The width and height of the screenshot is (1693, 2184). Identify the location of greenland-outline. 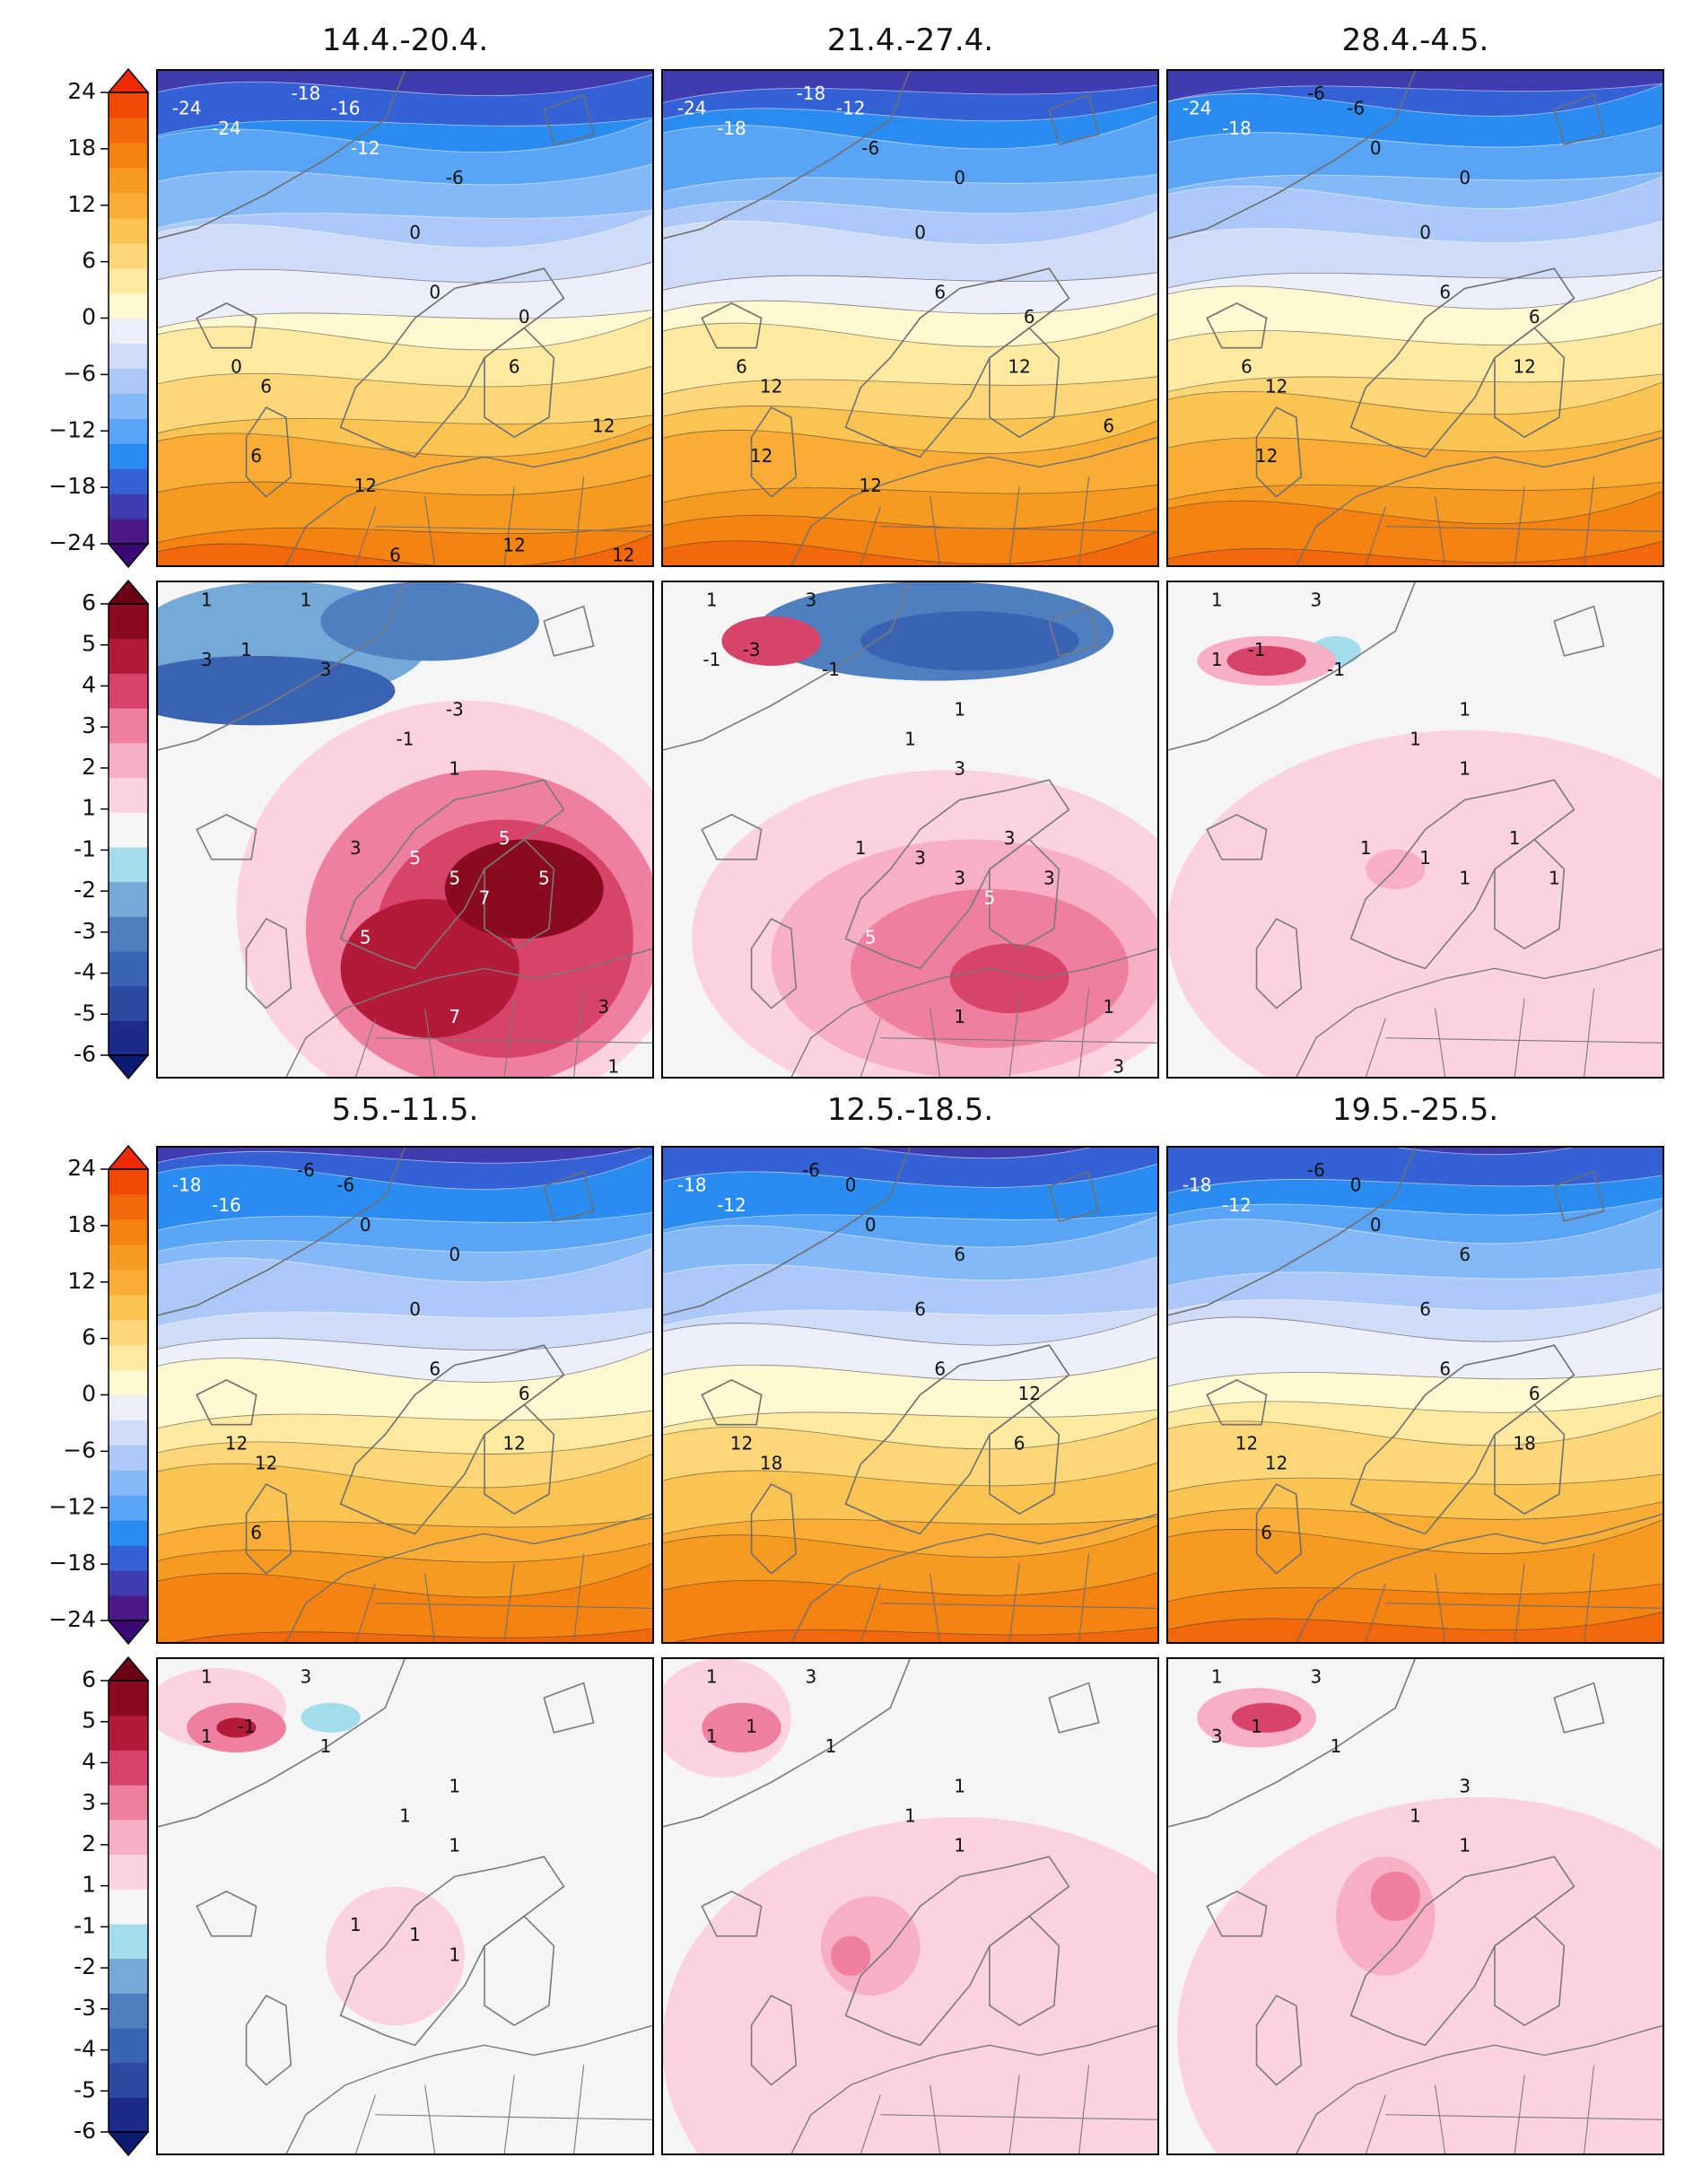
(281, 154).